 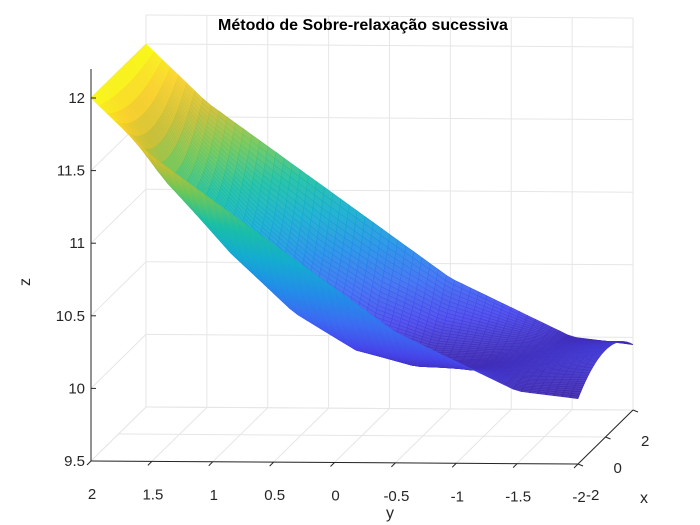 What do you see at coordinates (214, 495) in the screenshot?
I see `y-tick-label: 1` at bounding box center [214, 495].